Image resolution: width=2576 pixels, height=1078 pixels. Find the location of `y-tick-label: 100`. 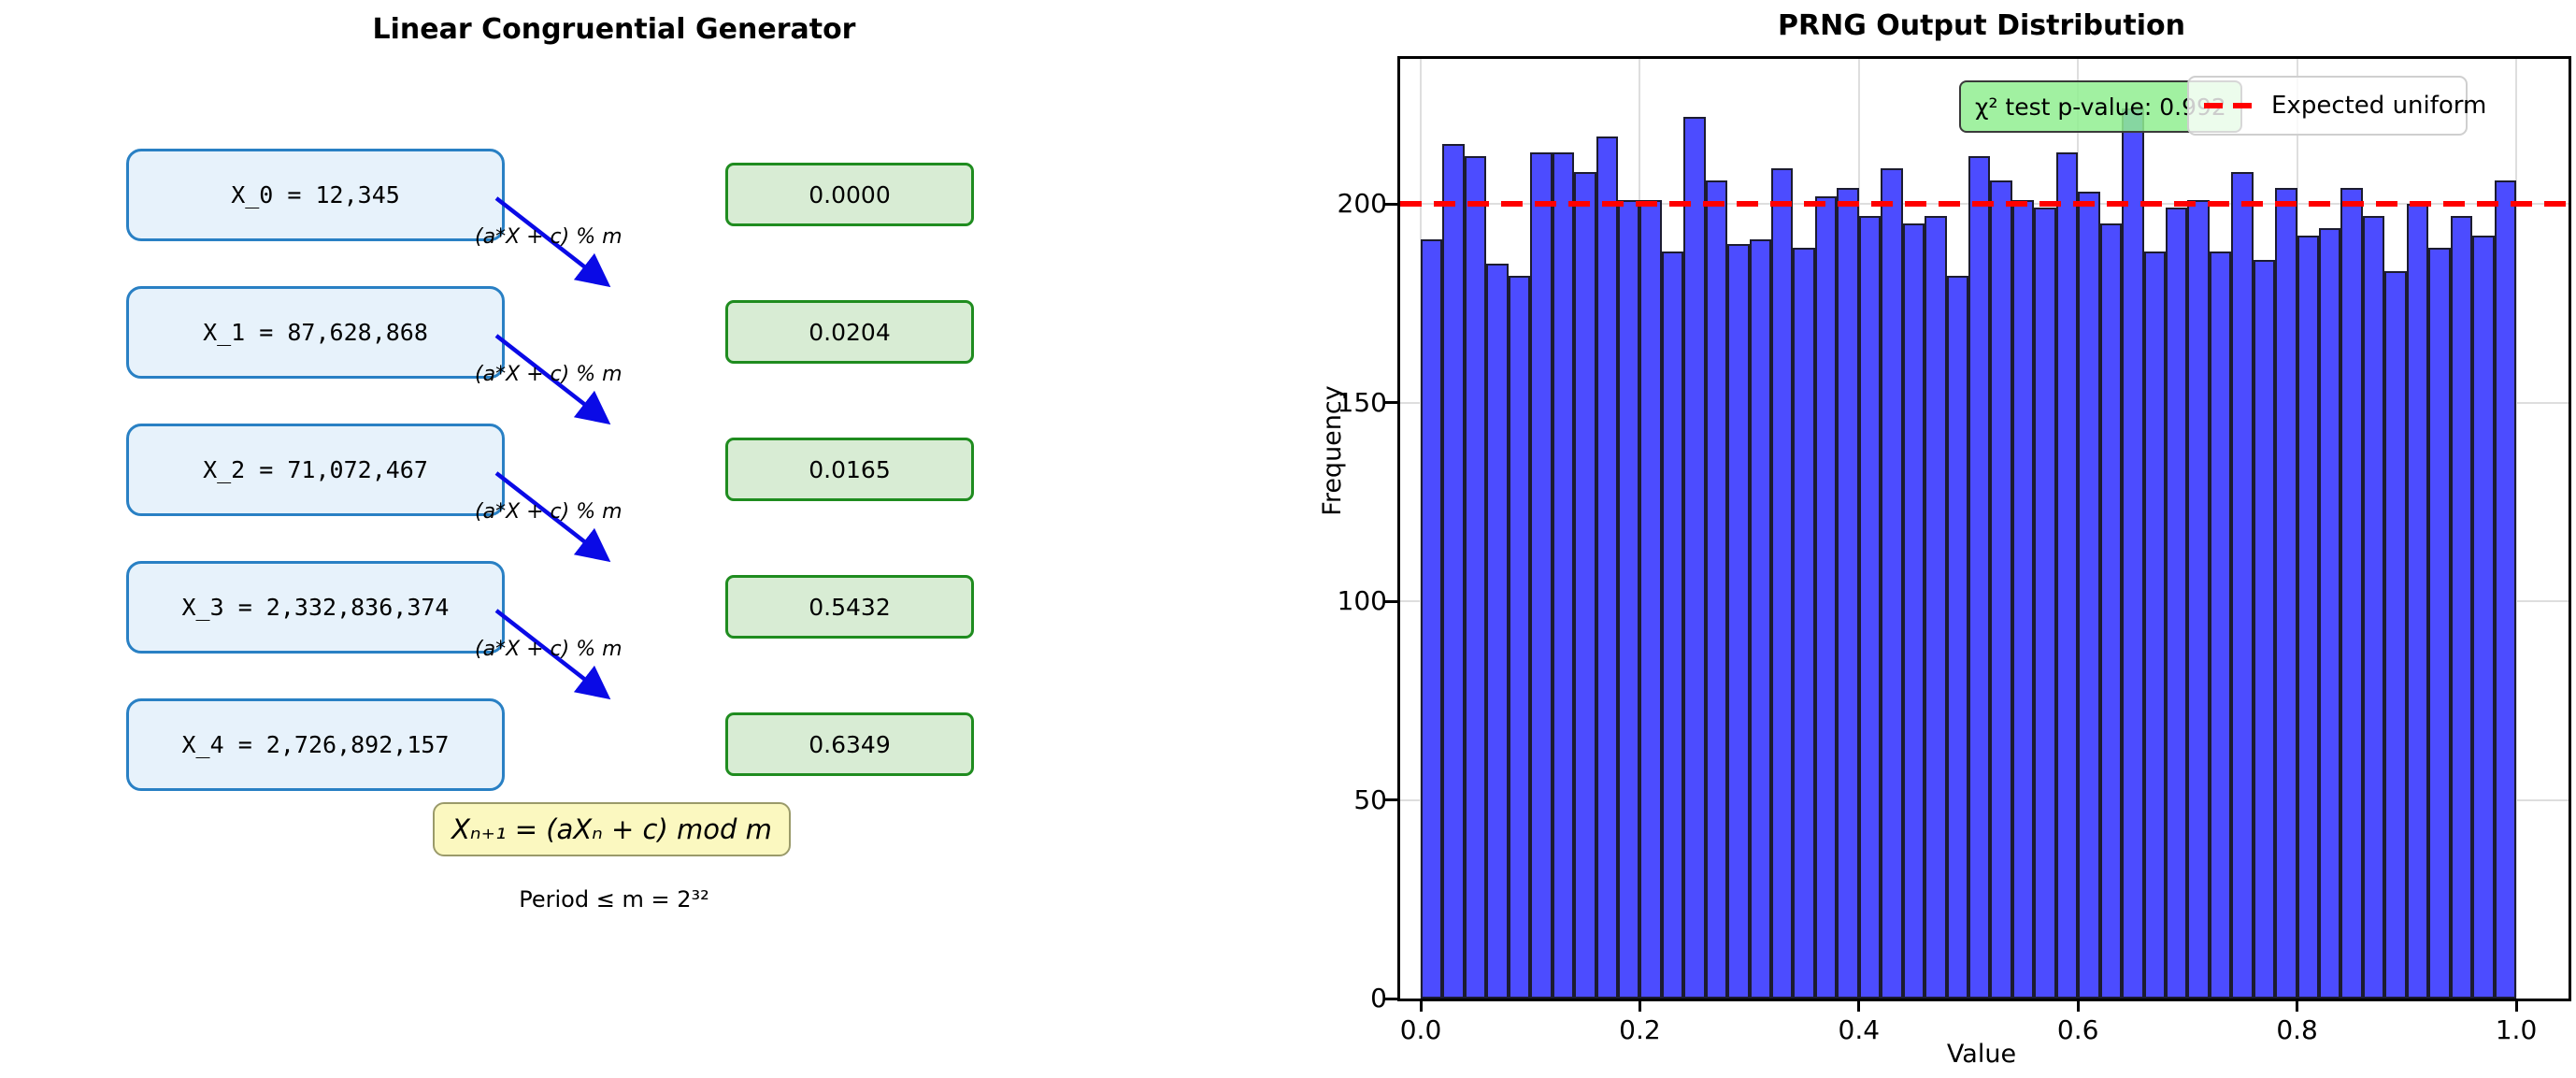

y-tick-label: 100 is located at coordinates (1362, 601).